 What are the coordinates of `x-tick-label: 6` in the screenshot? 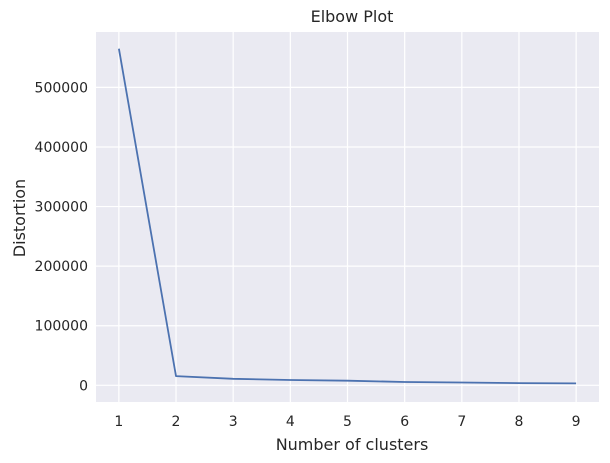 It's located at (404, 422).